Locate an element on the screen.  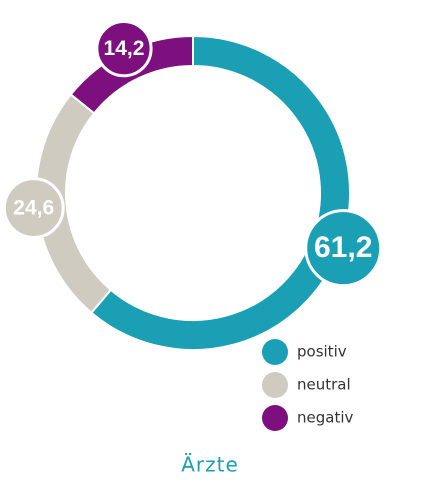
value-label: 61,2 is located at coordinates (343, 247).